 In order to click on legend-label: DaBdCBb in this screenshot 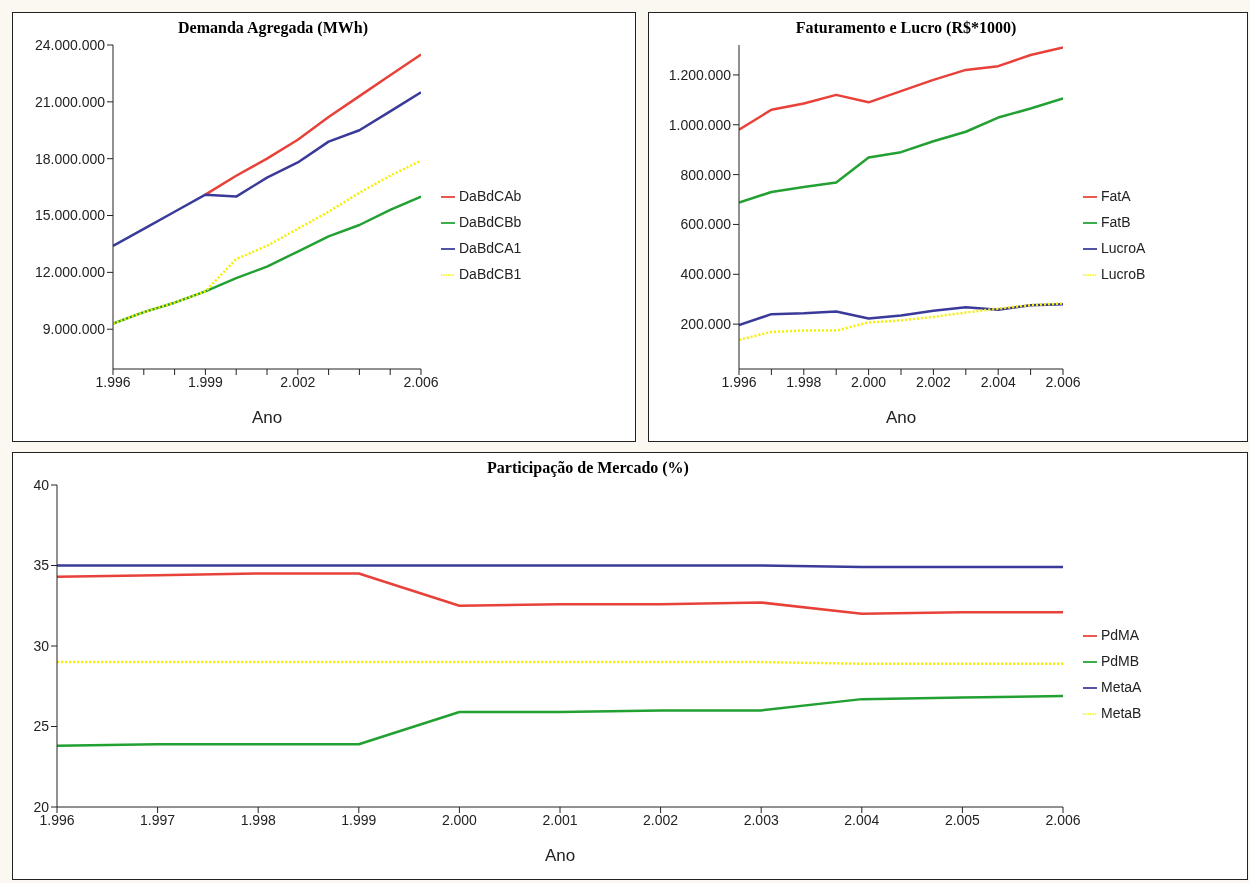, I will do `click(490, 222)`.